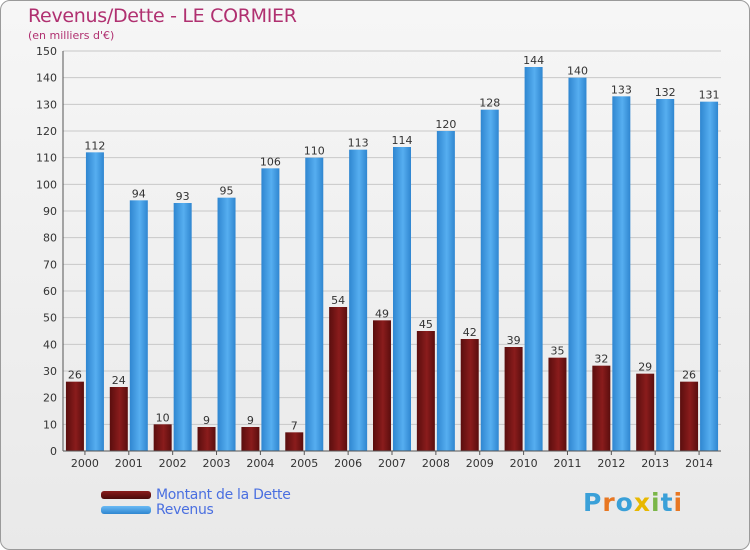  What do you see at coordinates (470, 332) in the screenshot?
I see `data-label-dette: 42` at bounding box center [470, 332].